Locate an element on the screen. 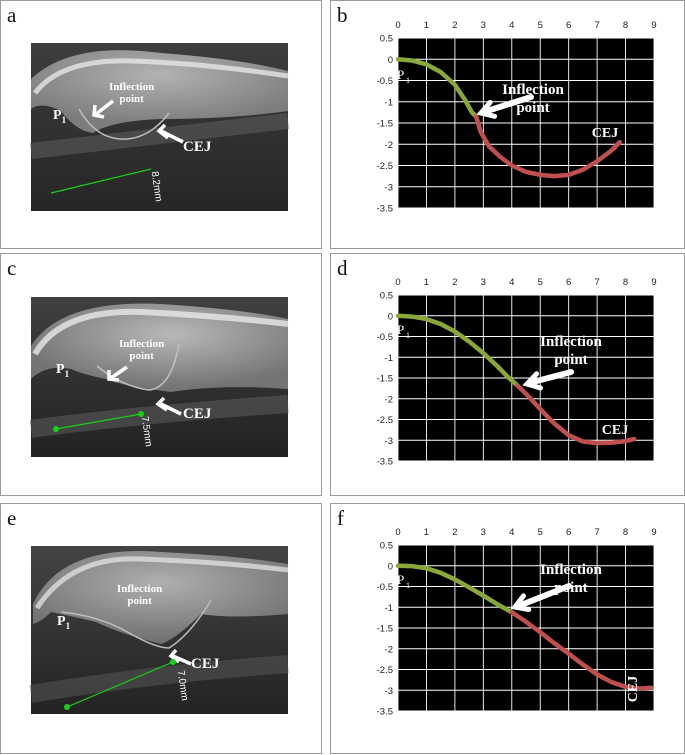  annotations-c is located at coordinates (117, 398).